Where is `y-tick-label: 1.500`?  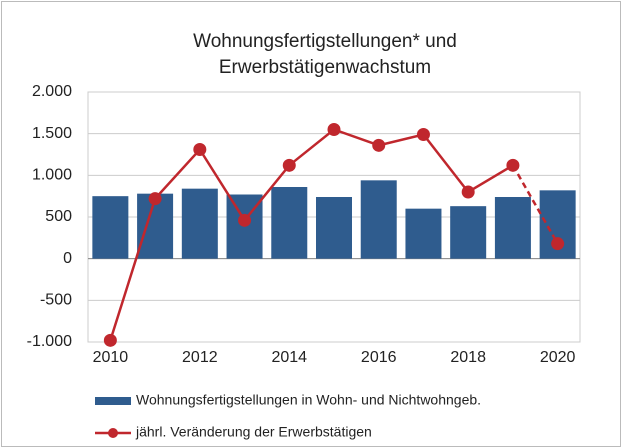
y-tick-label: 1.500 is located at coordinates (52, 133).